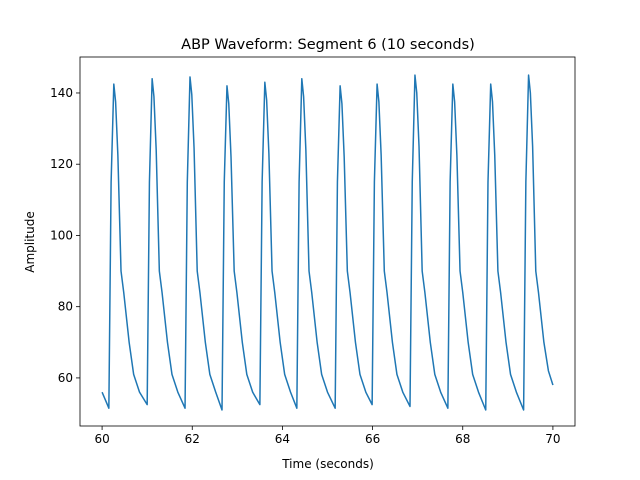  I want to click on x-axis-label: Time (seconds), so click(327, 464).